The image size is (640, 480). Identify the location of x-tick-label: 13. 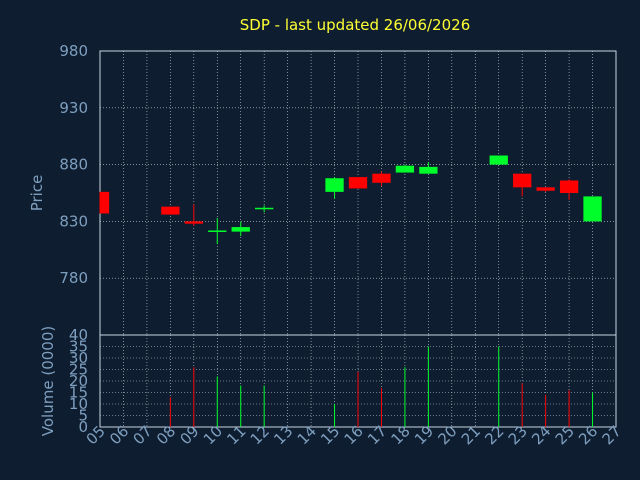
(283, 435).